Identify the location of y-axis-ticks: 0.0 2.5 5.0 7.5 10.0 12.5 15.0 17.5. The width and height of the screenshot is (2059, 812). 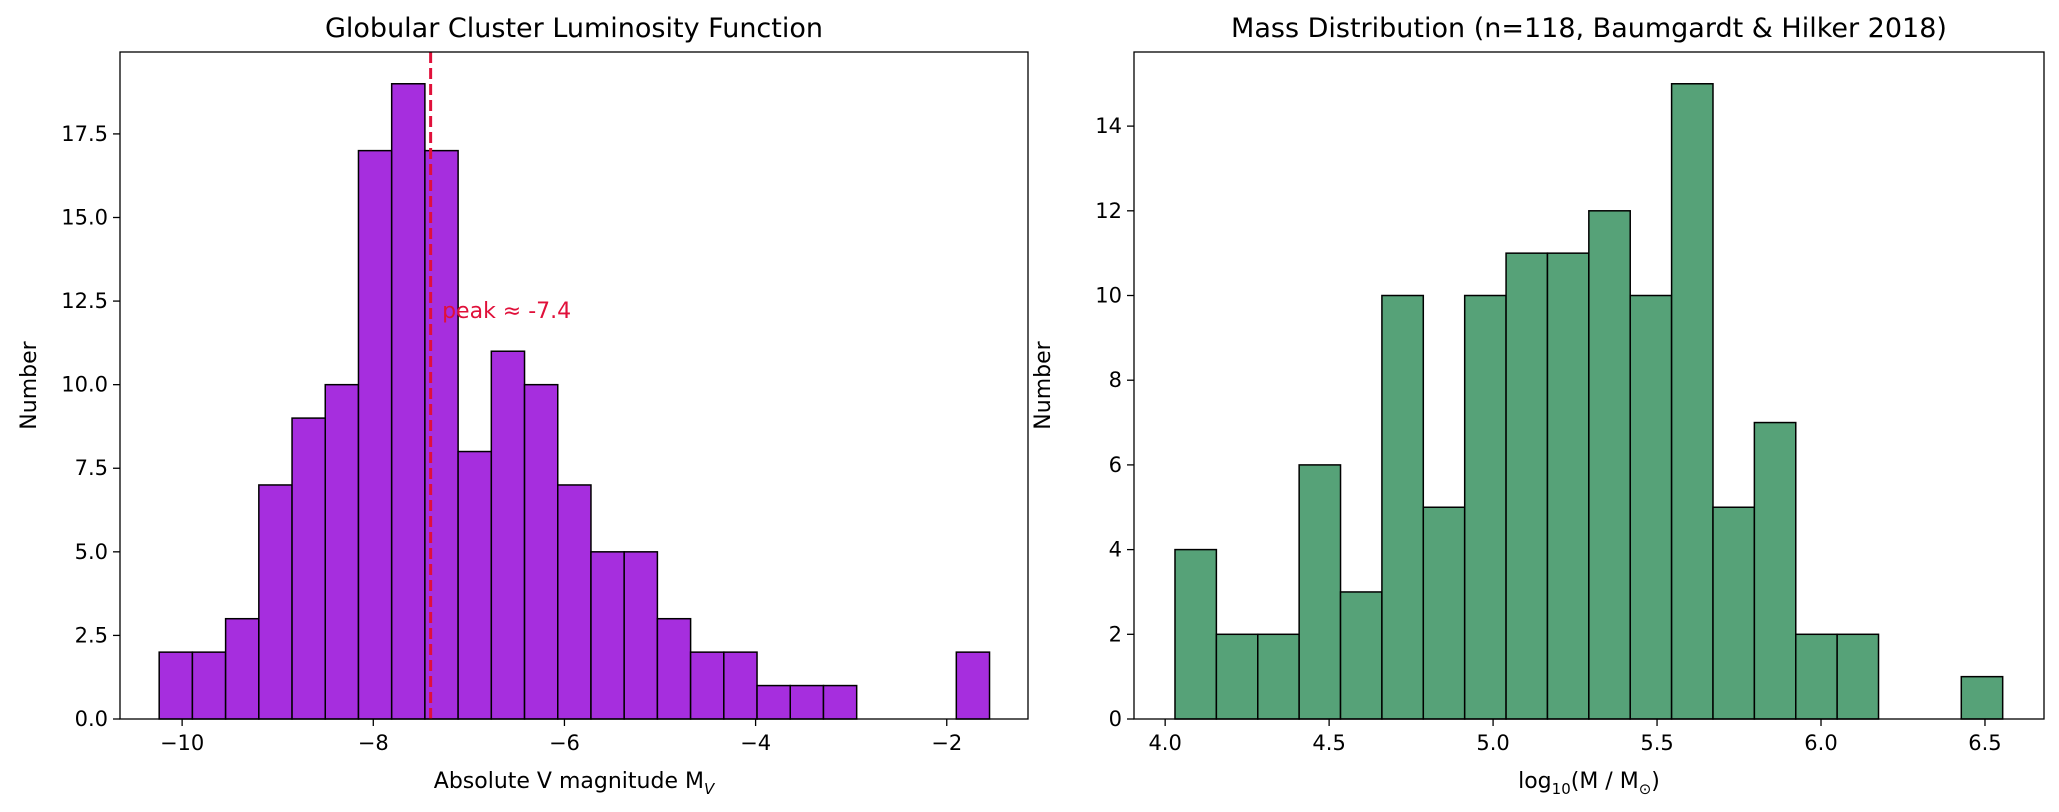
(90, 426).